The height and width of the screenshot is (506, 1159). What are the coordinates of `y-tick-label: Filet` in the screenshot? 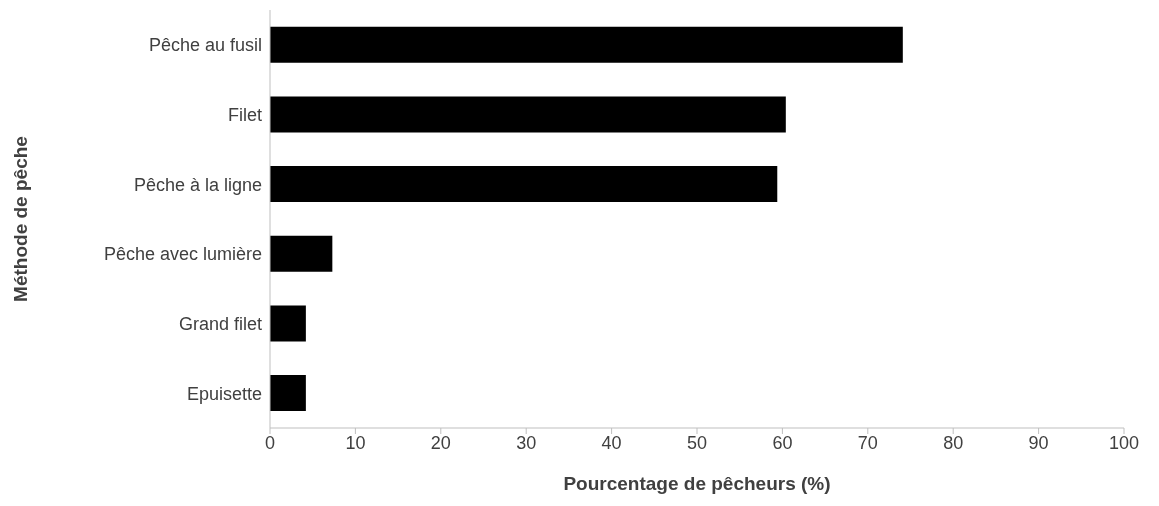 It's located at (244, 114).